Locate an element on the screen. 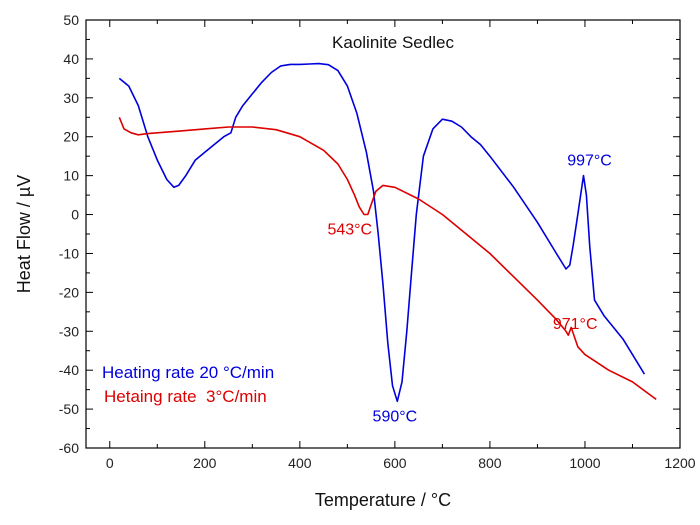 This screenshot has height=525, width=700. x-tick-label: 800 is located at coordinates (490, 463).